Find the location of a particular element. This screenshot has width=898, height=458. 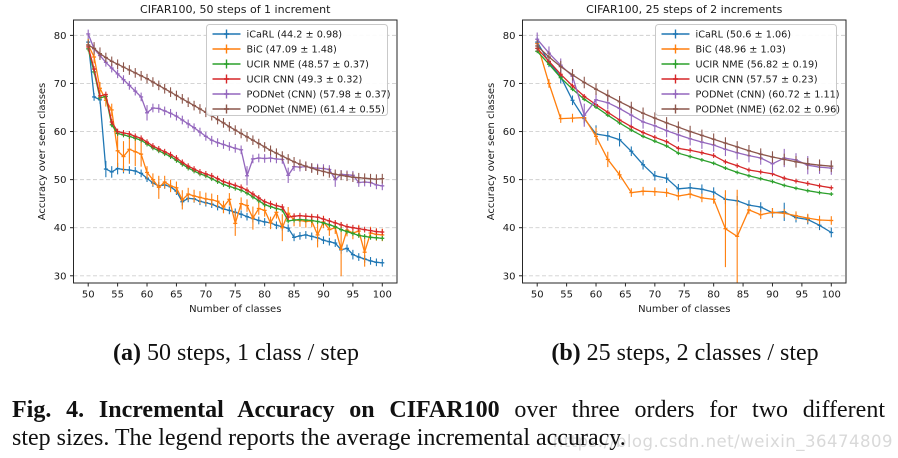

caption-bold-text: Fig. 4. Incremental Accuracy on CIFAR100 is located at coordinates (256, 410).